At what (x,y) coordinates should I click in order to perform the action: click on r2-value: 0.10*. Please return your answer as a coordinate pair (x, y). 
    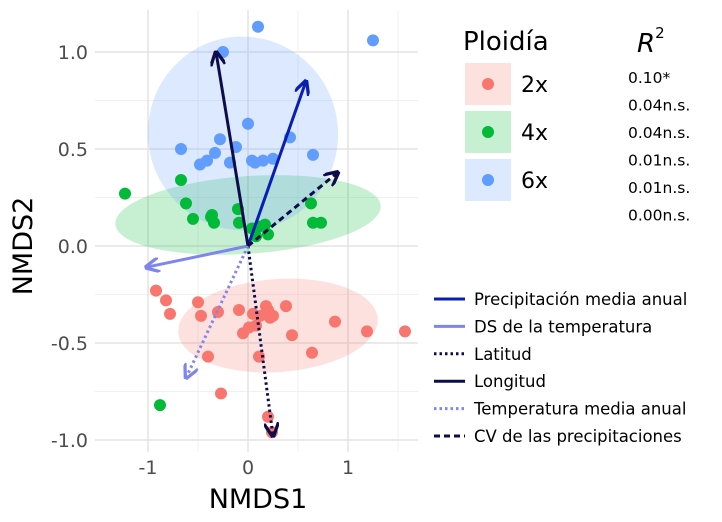
    Looking at the image, I should click on (649, 78).